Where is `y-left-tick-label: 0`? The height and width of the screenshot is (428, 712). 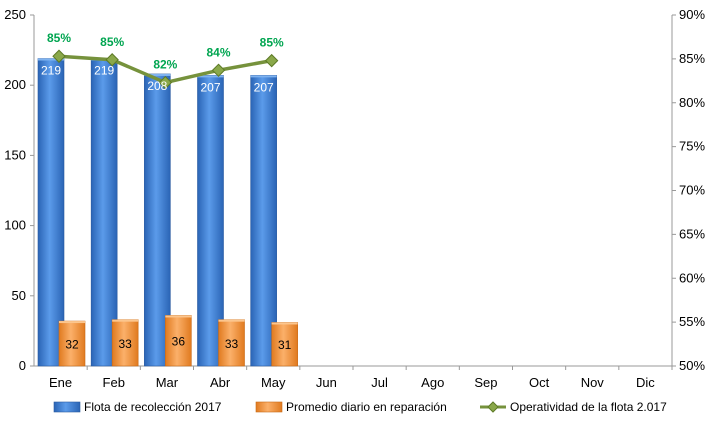 y-left-tick-label: 0 is located at coordinates (22, 365).